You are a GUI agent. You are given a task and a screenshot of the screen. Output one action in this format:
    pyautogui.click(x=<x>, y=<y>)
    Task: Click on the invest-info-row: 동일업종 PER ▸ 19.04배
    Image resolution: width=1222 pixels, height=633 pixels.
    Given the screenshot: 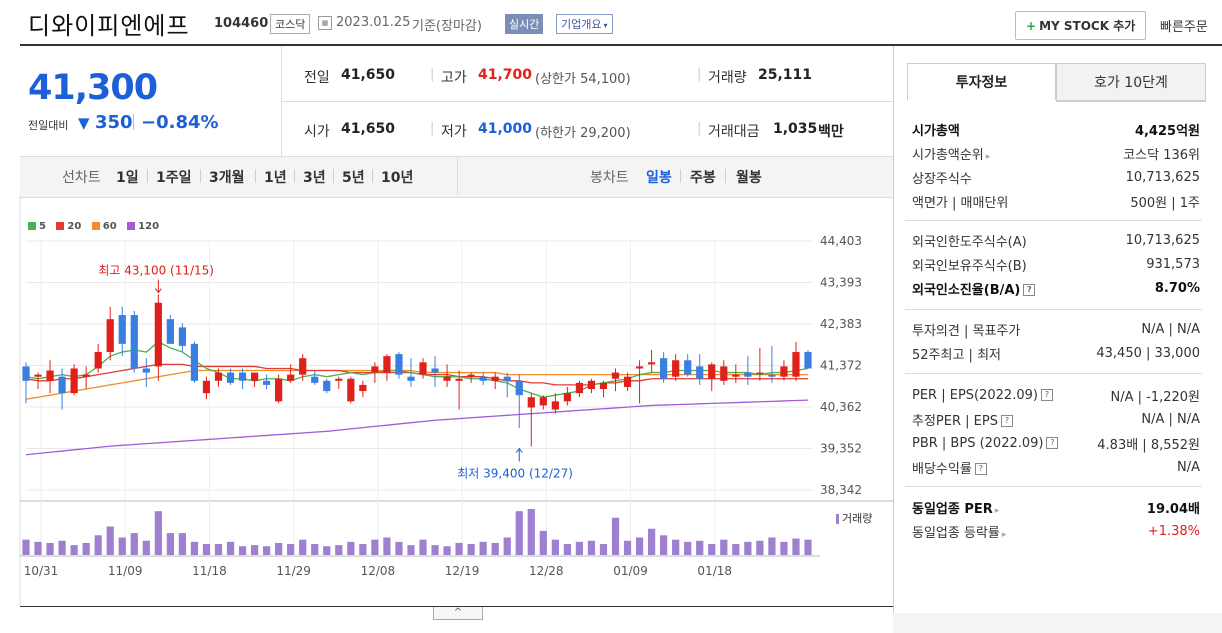 What is the action you would take?
    pyautogui.click(x=1056, y=507)
    